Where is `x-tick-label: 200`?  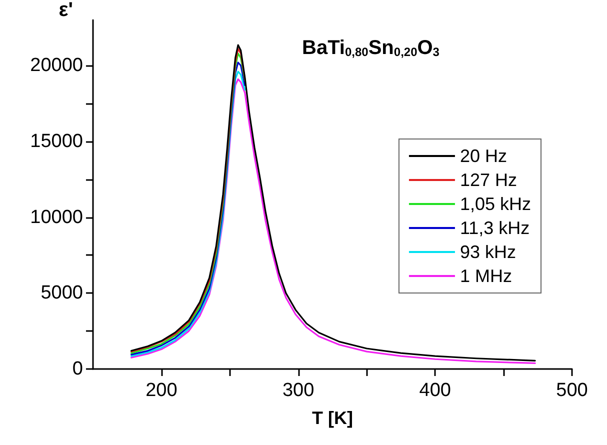
x-tick-label: 200 is located at coordinates (162, 390).